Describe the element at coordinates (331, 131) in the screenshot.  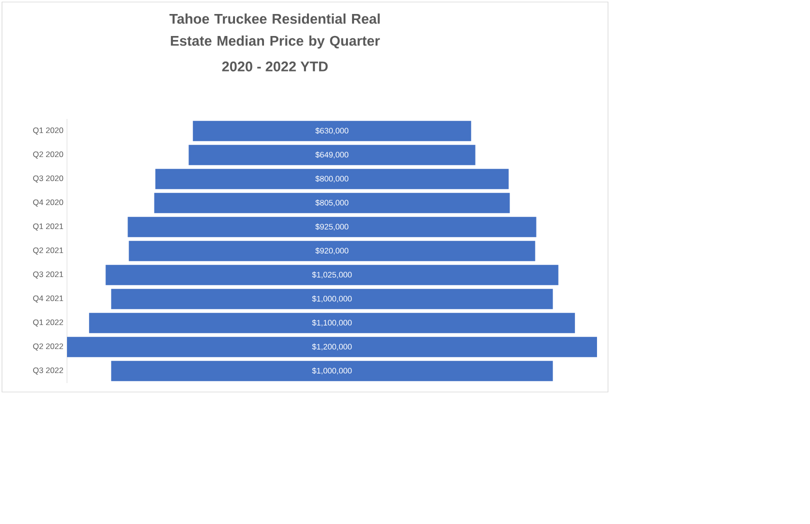
I see `data-label: $630,000` at that location.